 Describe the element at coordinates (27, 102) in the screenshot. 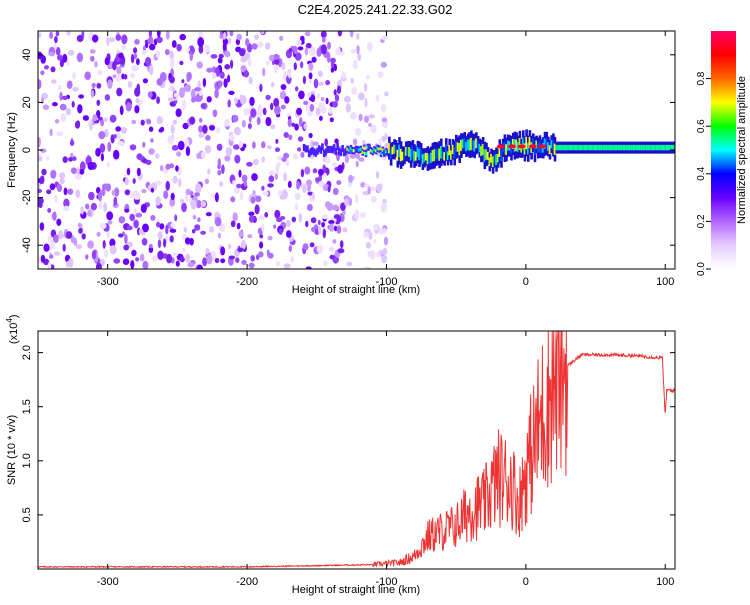

I see `y-tick-label: 20` at that location.